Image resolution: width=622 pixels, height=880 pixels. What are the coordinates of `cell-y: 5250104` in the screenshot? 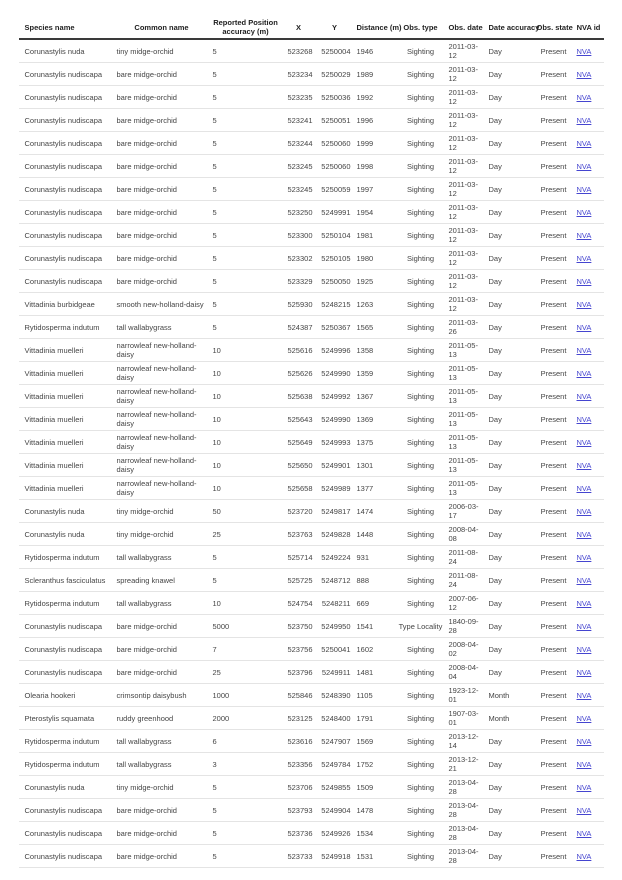 It's located at (334, 235).